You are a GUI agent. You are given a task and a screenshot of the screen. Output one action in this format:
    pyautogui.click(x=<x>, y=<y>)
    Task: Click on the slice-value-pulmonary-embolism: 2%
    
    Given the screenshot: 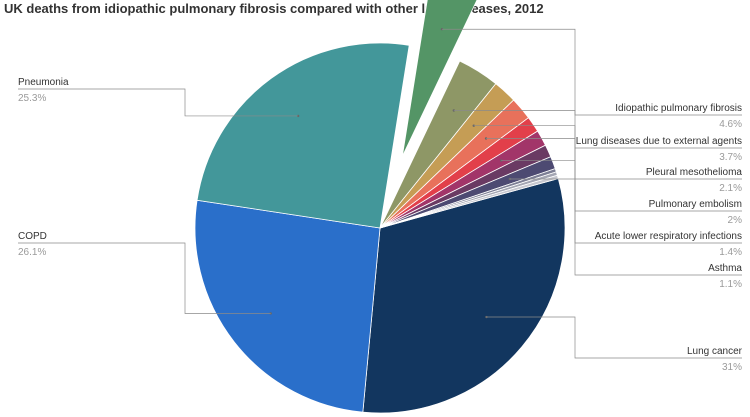 What is the action you would take?
    pyautogui.click(x=735, y=220)
    